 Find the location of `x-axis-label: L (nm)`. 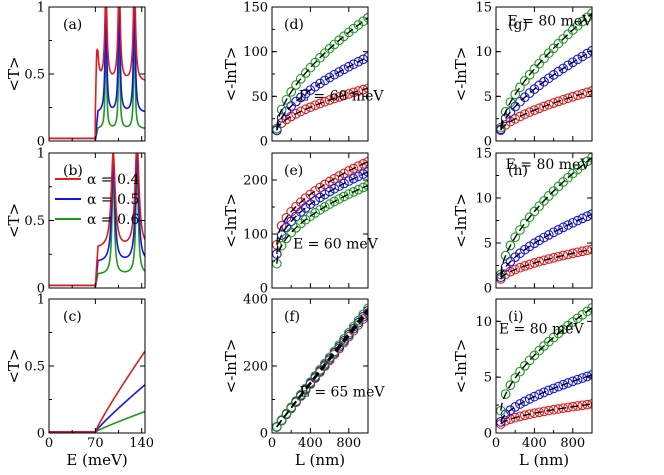

x-axis-label: L (nm) is located at coordinates (320, 460).